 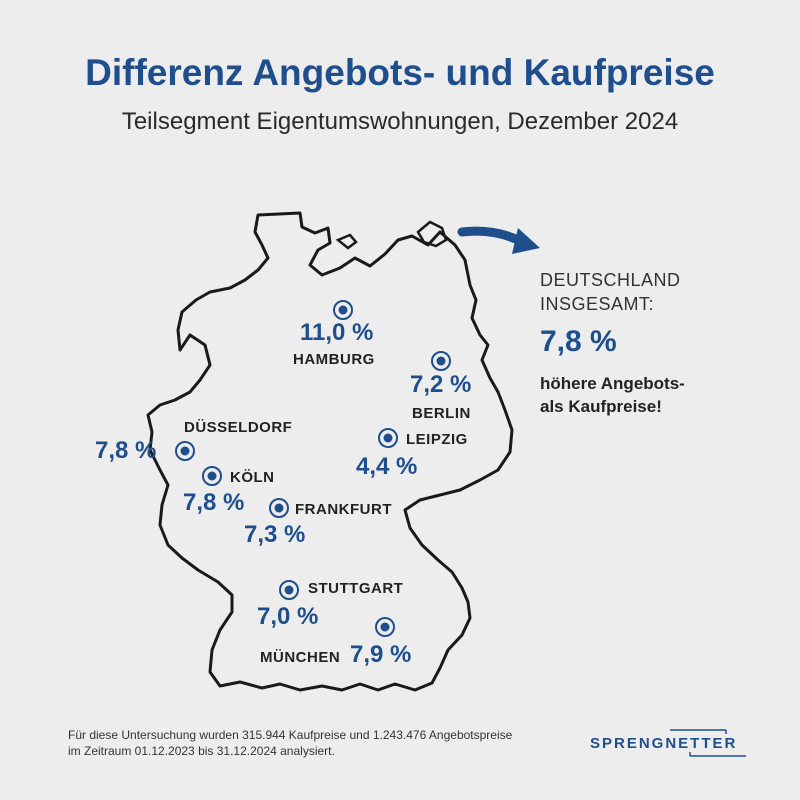 I want to click on sprengnetter-logo: SPRENGNETTER, so click(x=670, y=743).